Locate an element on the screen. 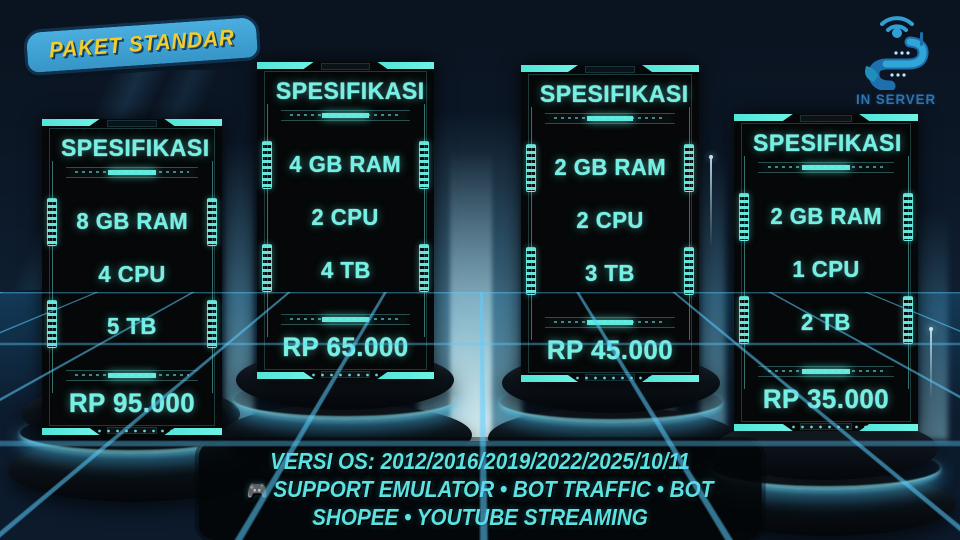  spec-storage: 2 TB is located at coordinates (826, 322).